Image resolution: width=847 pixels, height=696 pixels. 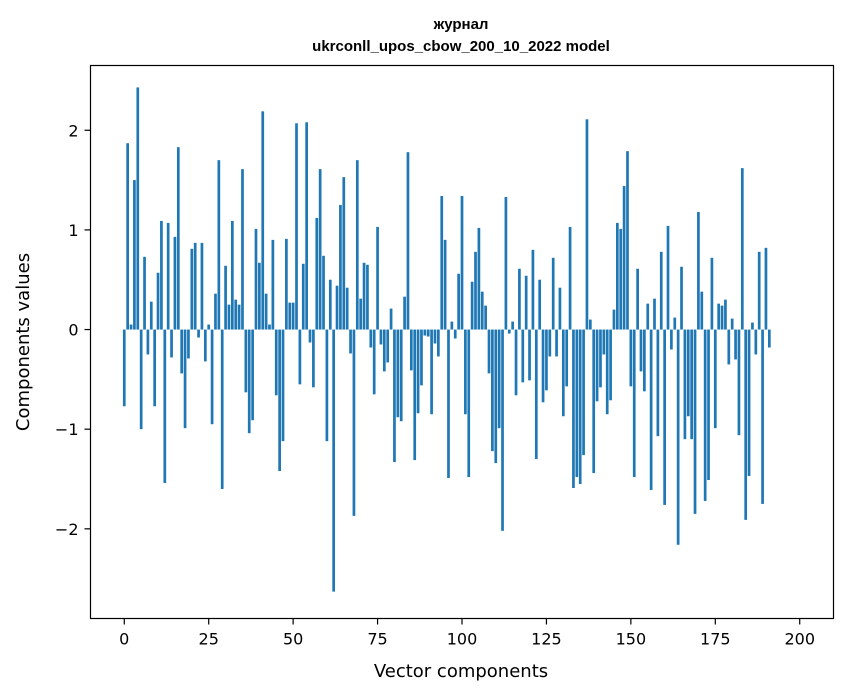 What do you see at coordinates (377, 639) in the screenshot?
I see `x-tick-label: 75` at bounding box center [377, 639].